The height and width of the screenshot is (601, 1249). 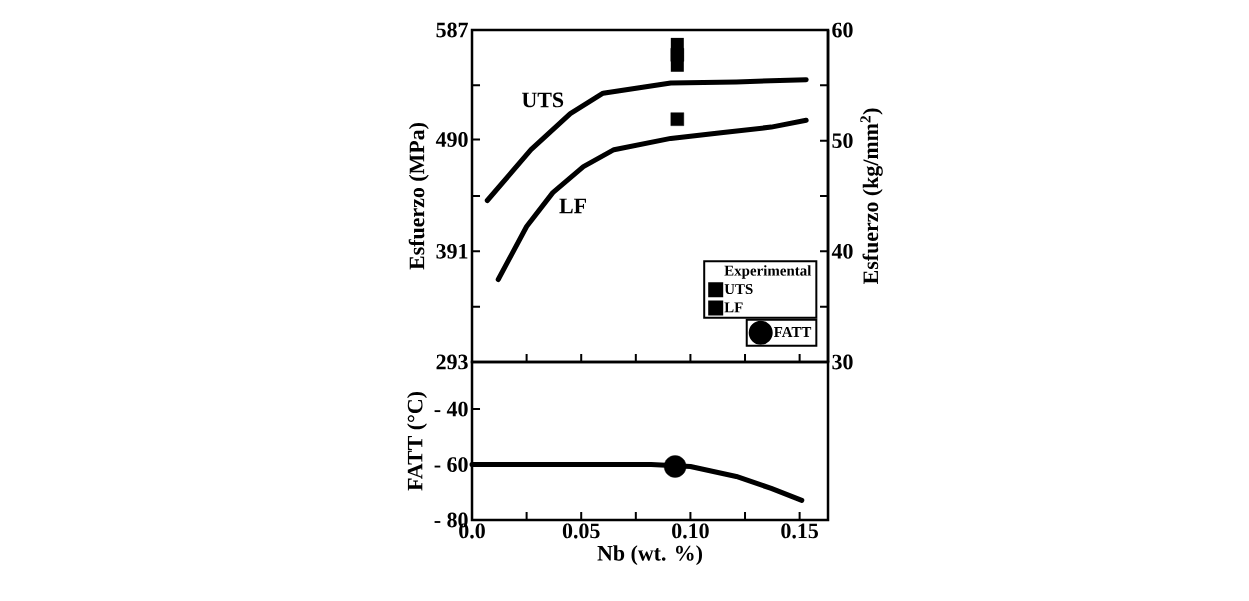 What do you see at coordinates (451, 139) in the screenshot?
I see `y-tick-label: 490` at bounding box center [451, 139].